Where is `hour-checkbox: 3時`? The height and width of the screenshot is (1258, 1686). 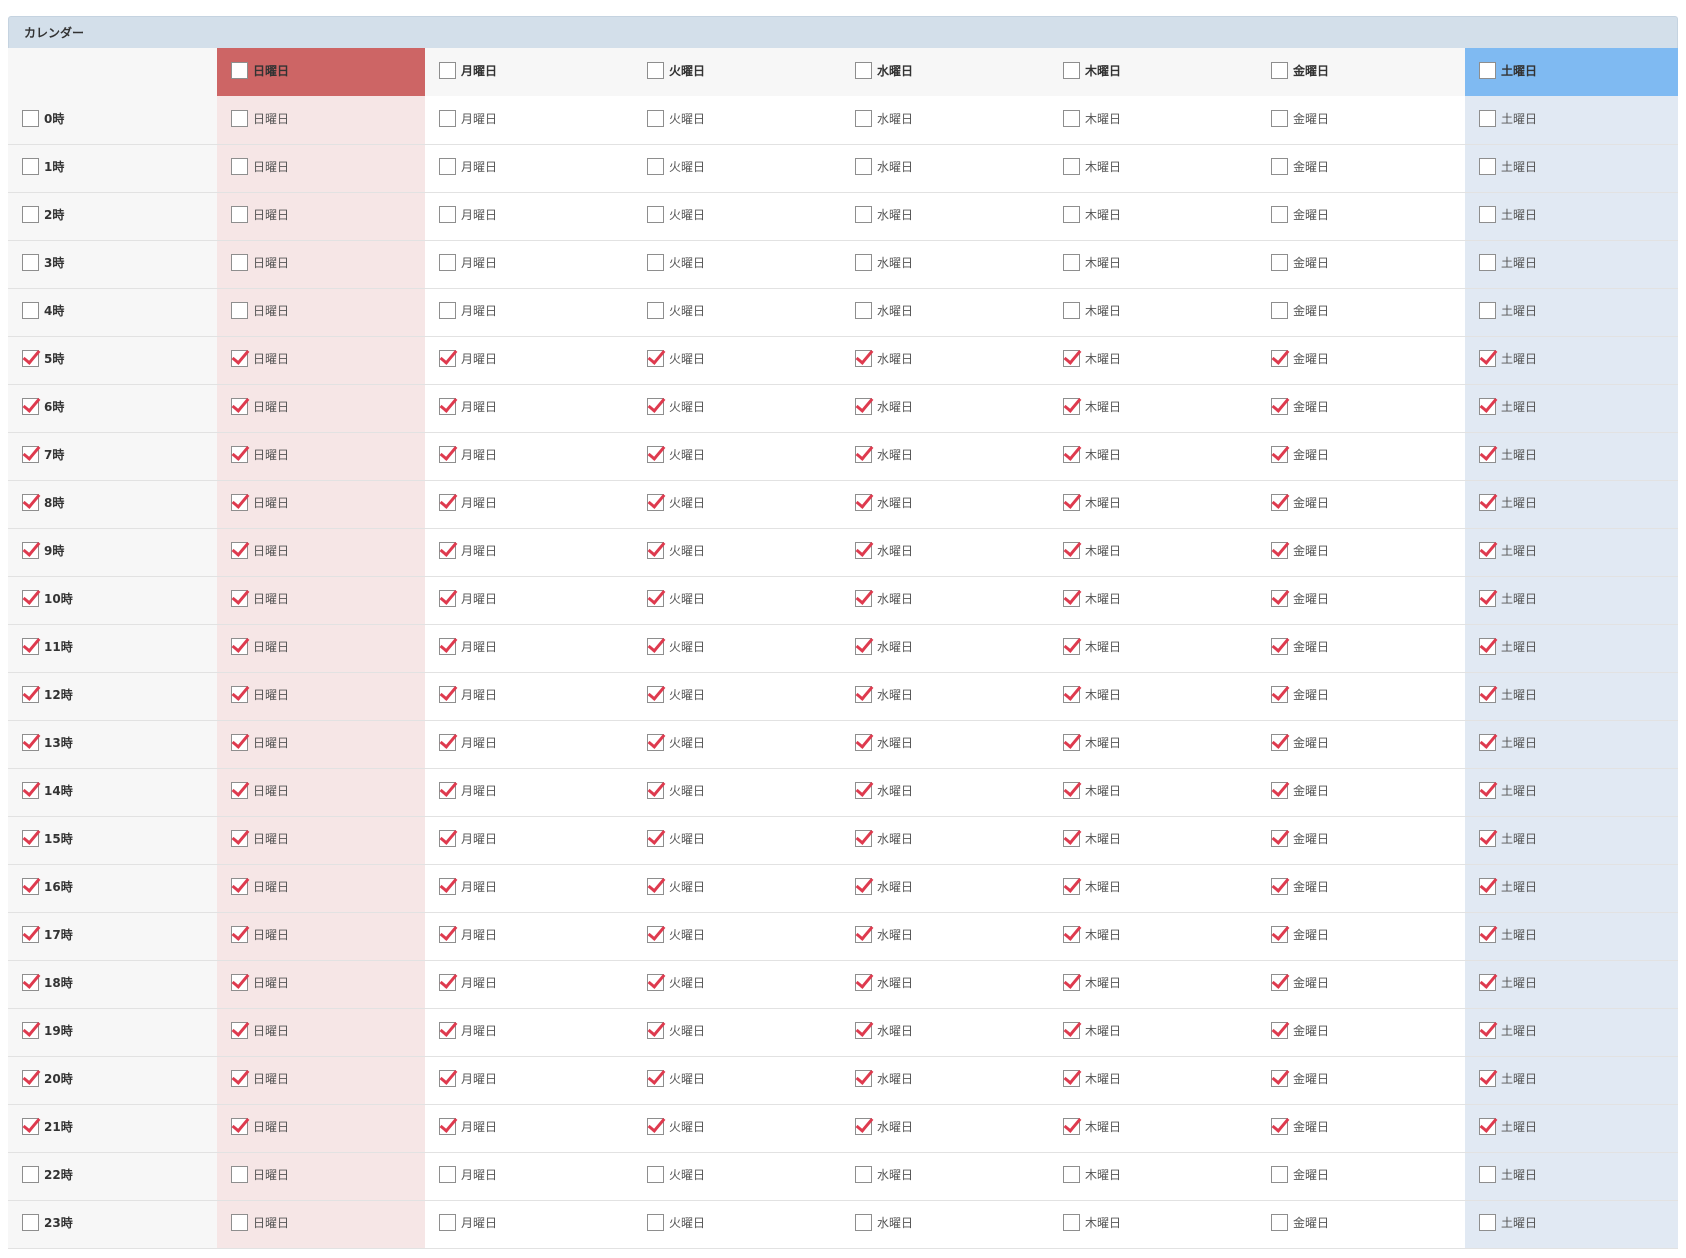
hour-checkbox: 3時 is located at coordinates (43, 262).